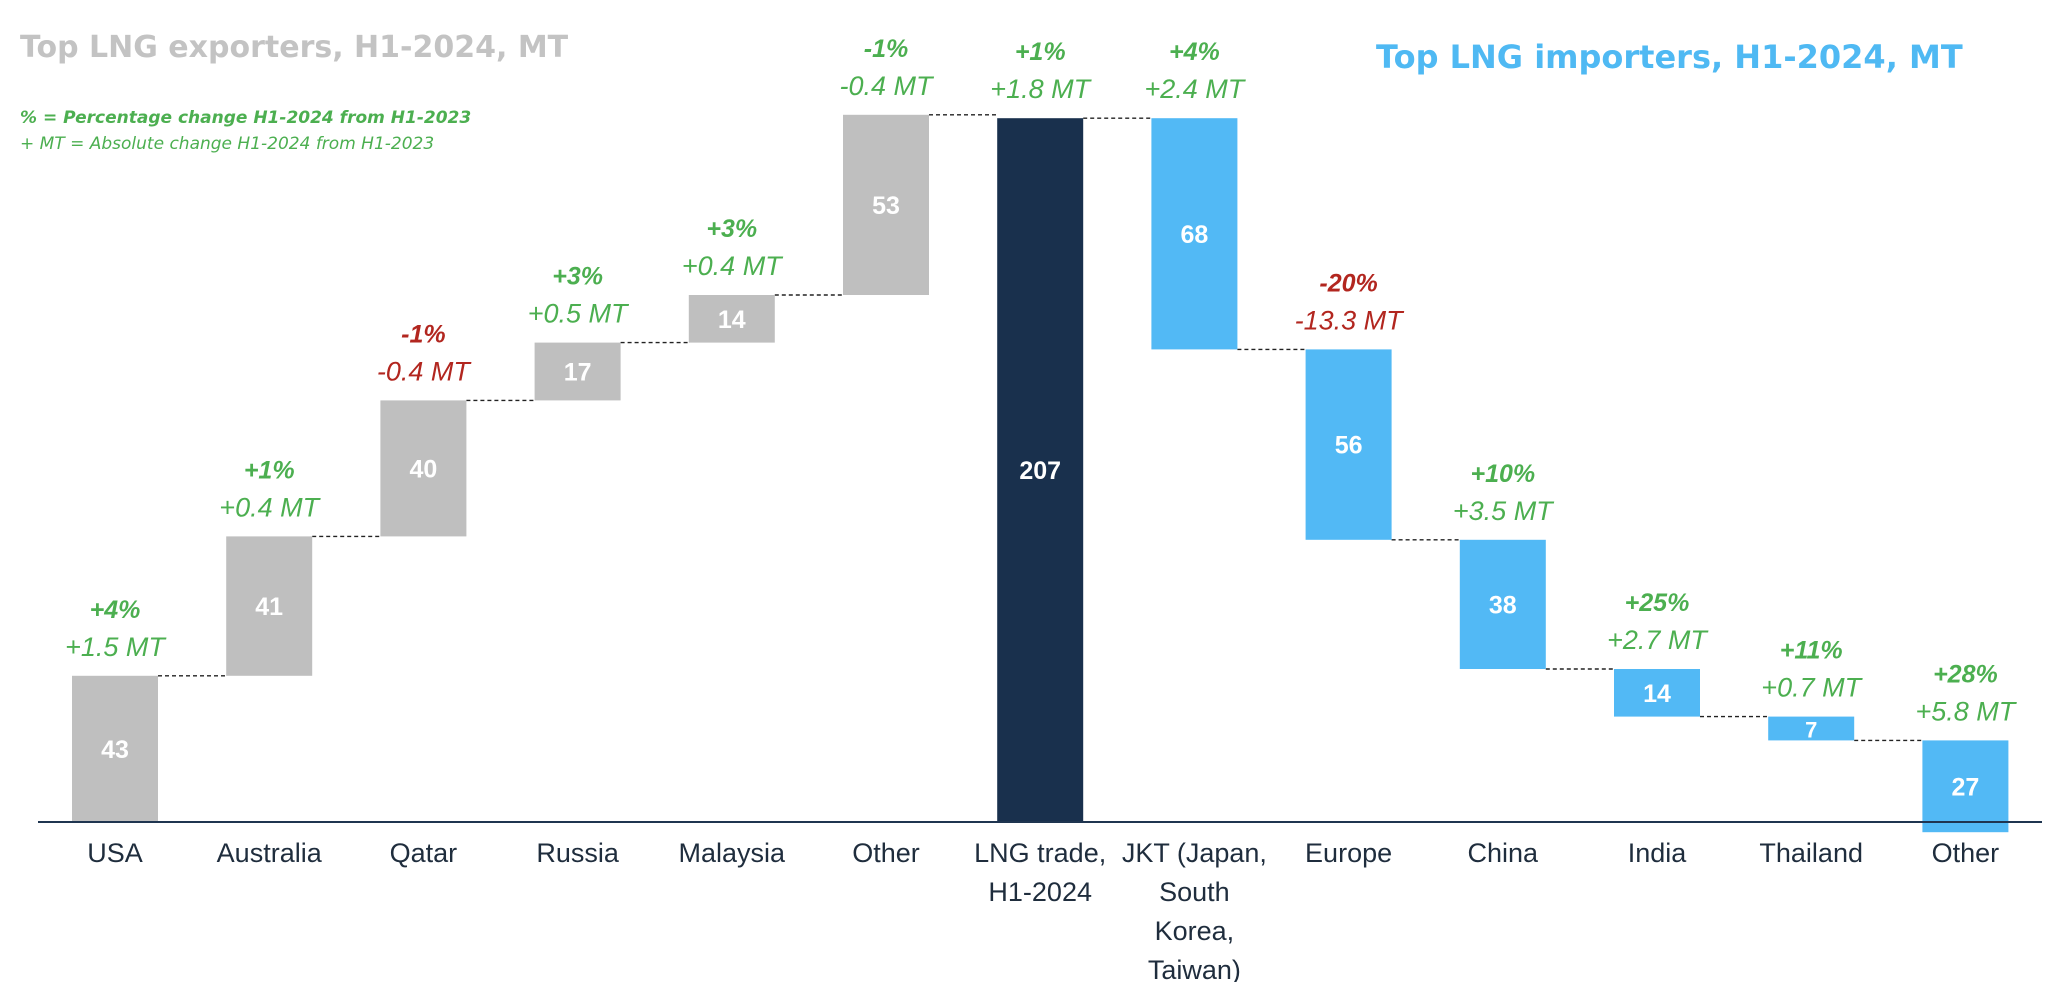  What do you see at coordinates (424, 853) in the screenshot?
I see `category-label-2: Qatar` at bounding box center [424, 853].